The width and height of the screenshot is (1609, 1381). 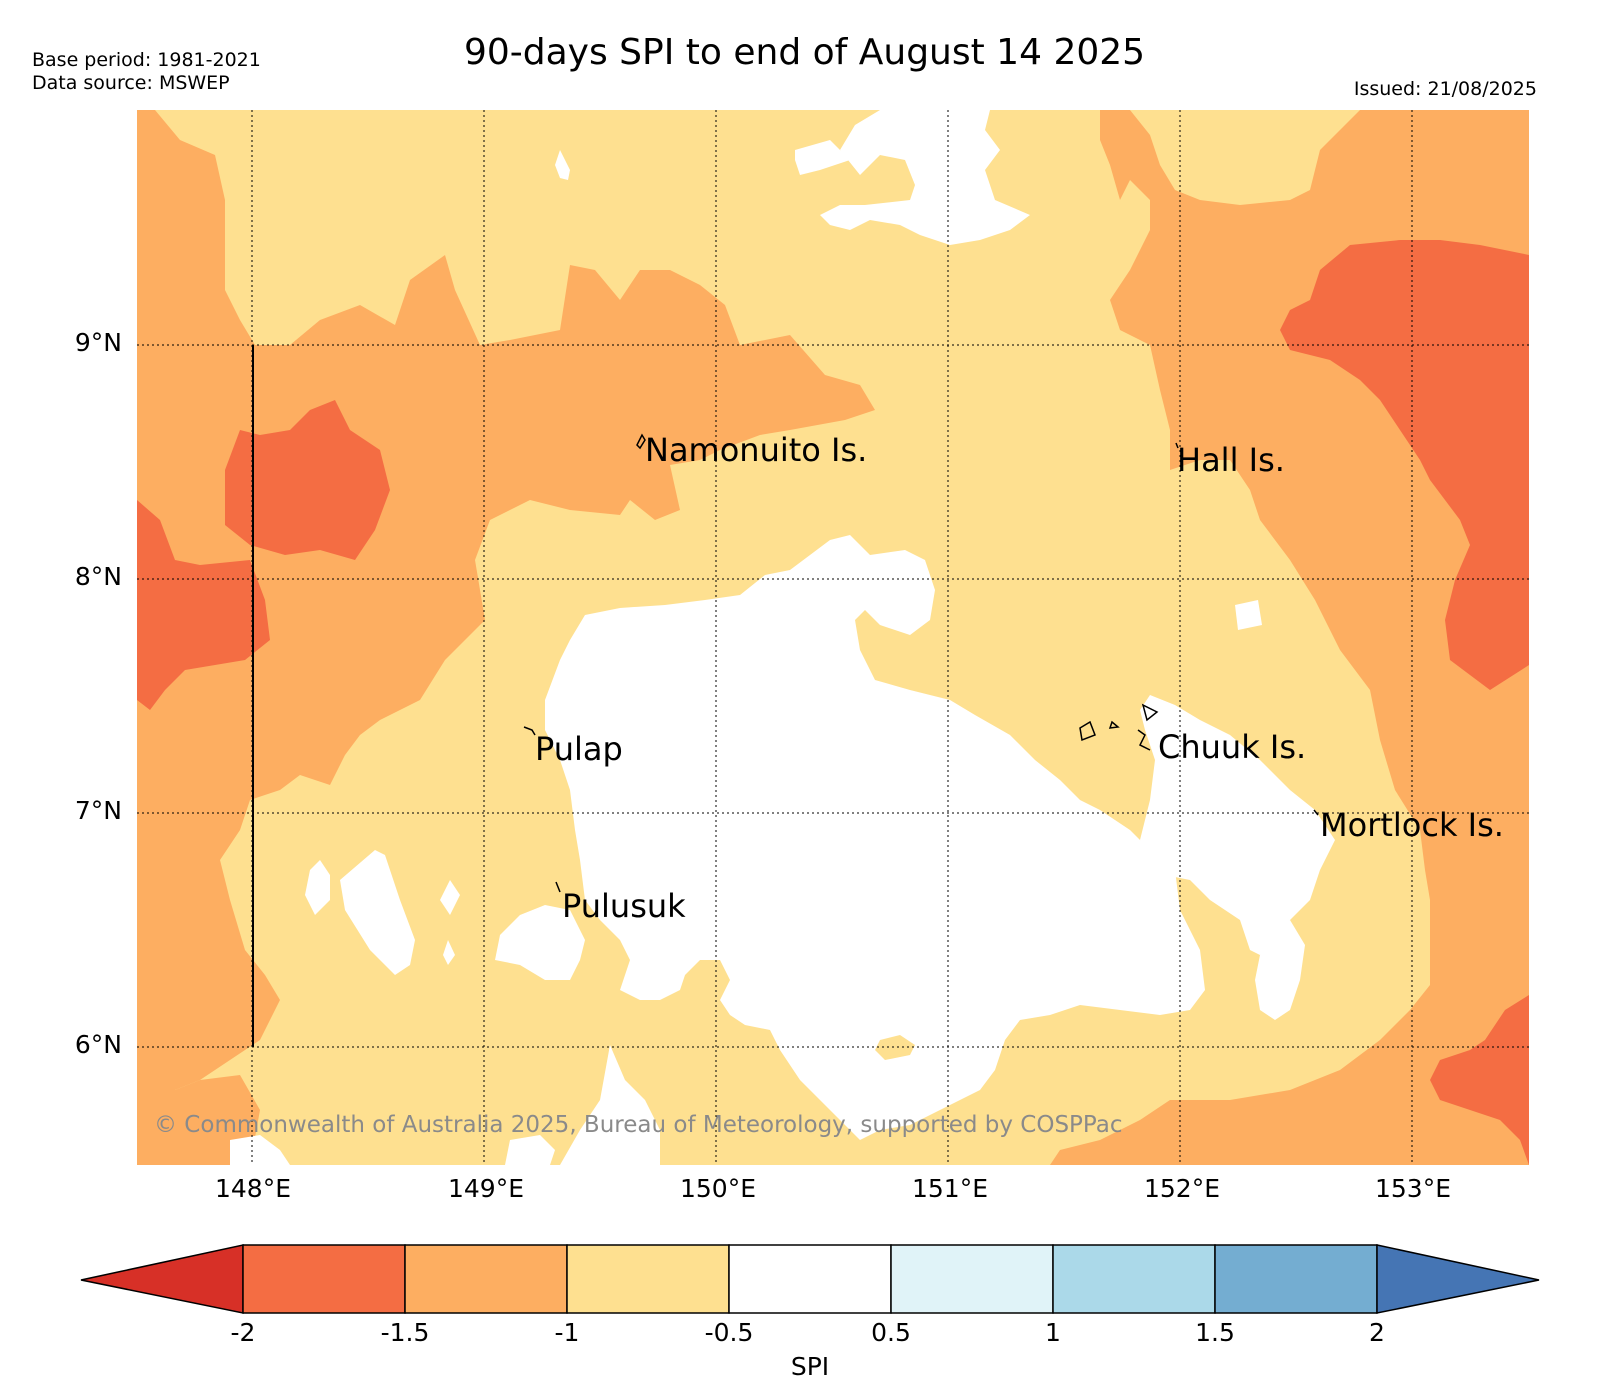 I want to click on colorbar-tick: -1, so click(x=567, y=1332).